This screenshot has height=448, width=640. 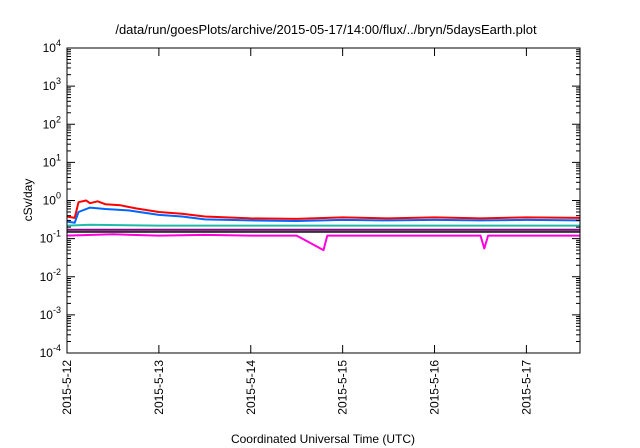 I want to click on y-axis-label: cSv/day, so click(x=28, y=200).